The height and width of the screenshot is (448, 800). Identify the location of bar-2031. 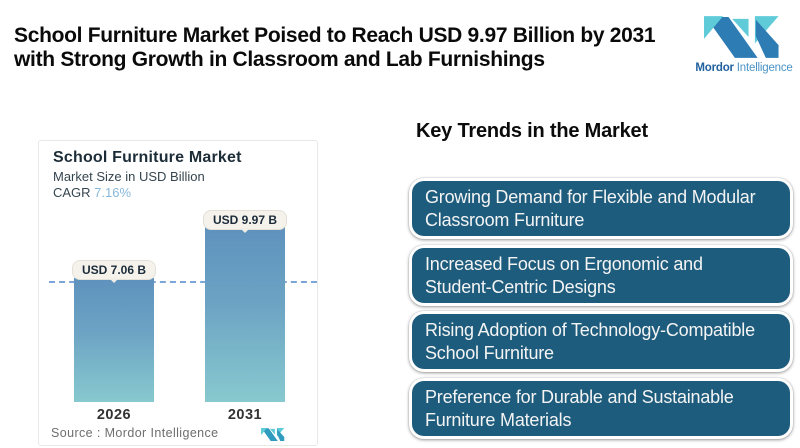
(245, 314).